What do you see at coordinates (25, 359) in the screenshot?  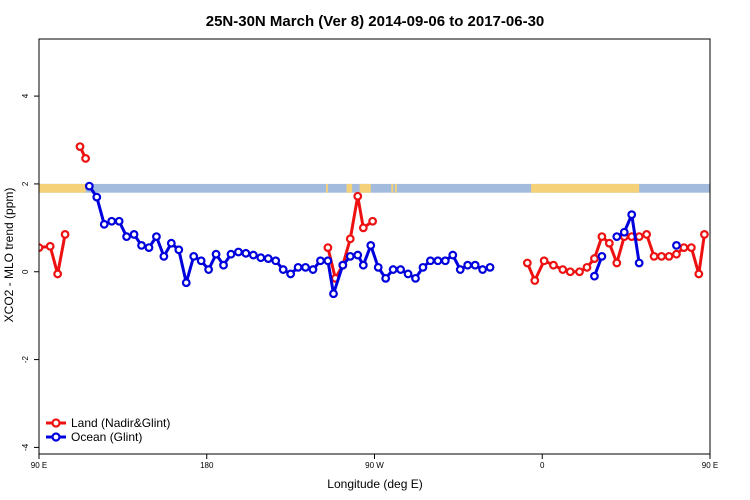 I see `y-tick-label: -2` at bounding box center [25, 359].